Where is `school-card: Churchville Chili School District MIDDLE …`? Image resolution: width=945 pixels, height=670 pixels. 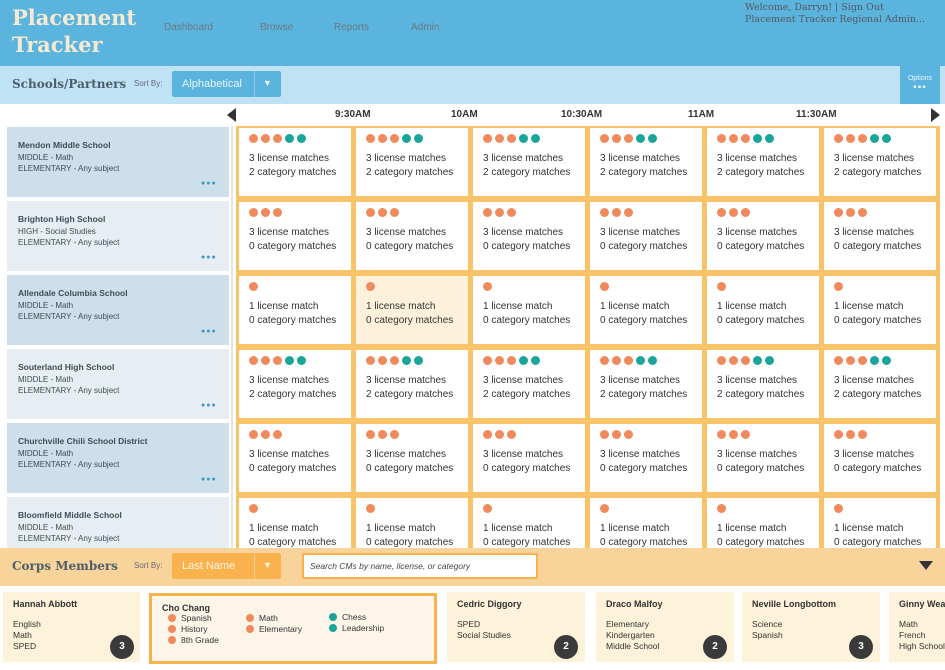 school-card: Churchville Chili School District MIDDLE … is located at coordinates (118, 458).